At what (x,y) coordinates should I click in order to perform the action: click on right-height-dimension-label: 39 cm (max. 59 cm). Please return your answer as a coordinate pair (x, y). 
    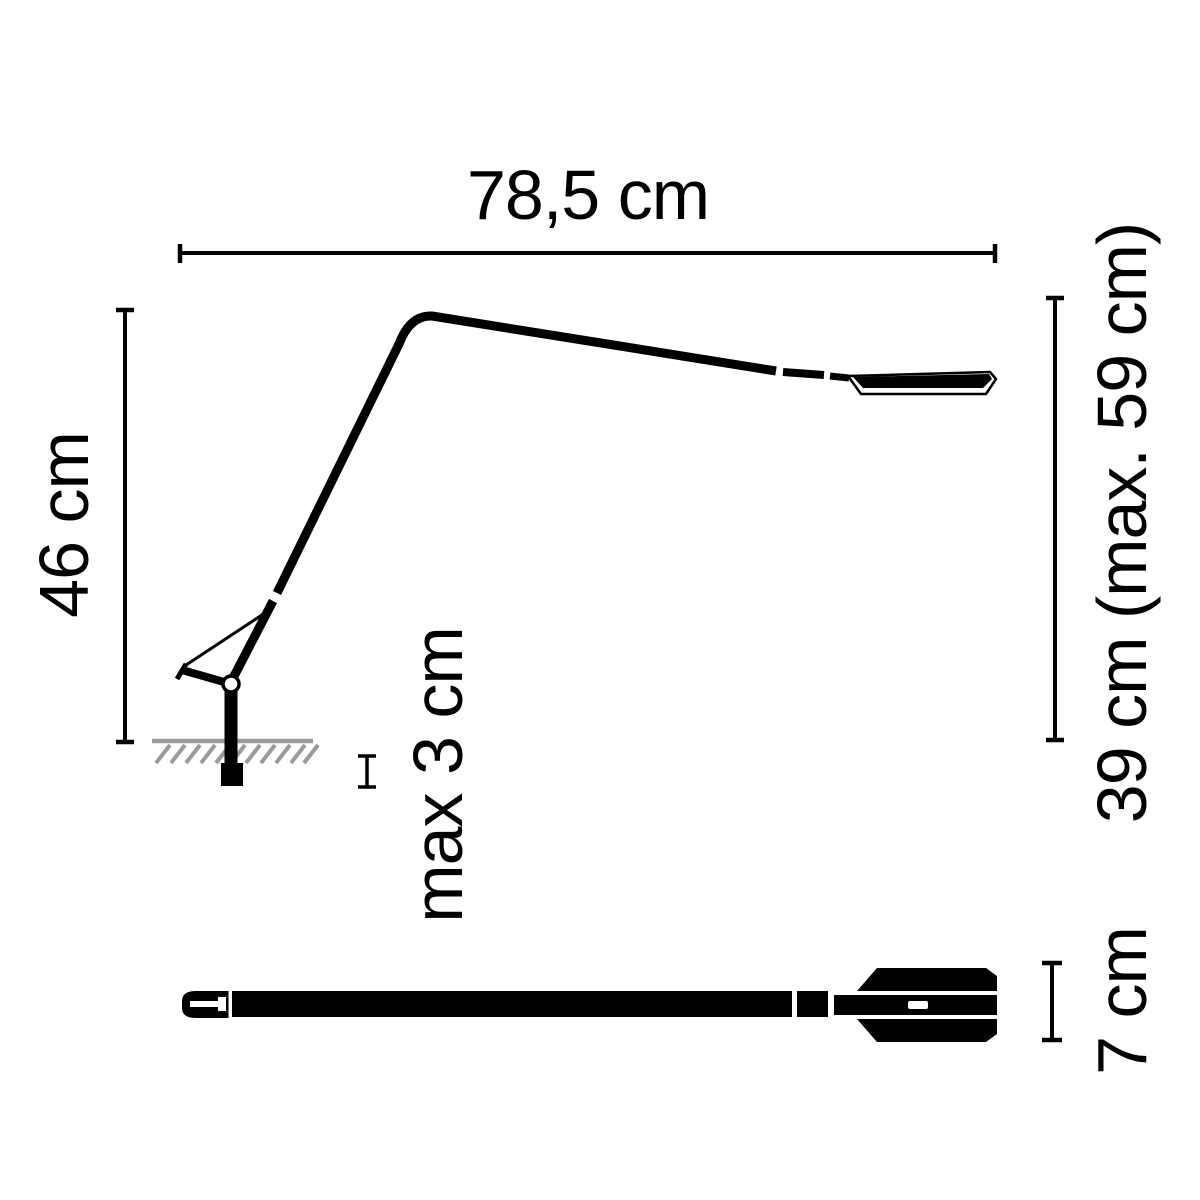
    Looking at the image, I should click on (1122, 523).